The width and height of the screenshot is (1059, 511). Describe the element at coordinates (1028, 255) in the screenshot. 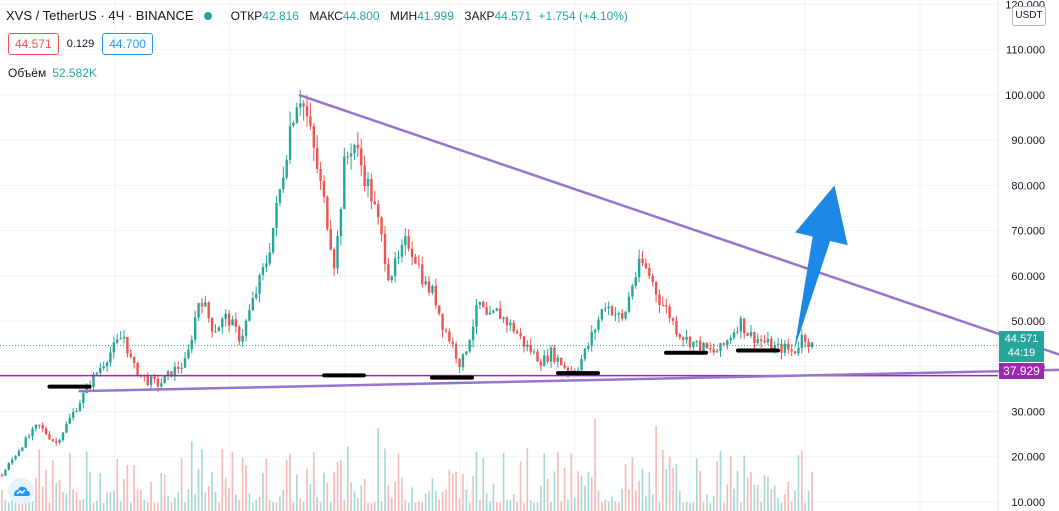

I see `price-axis` at that location.